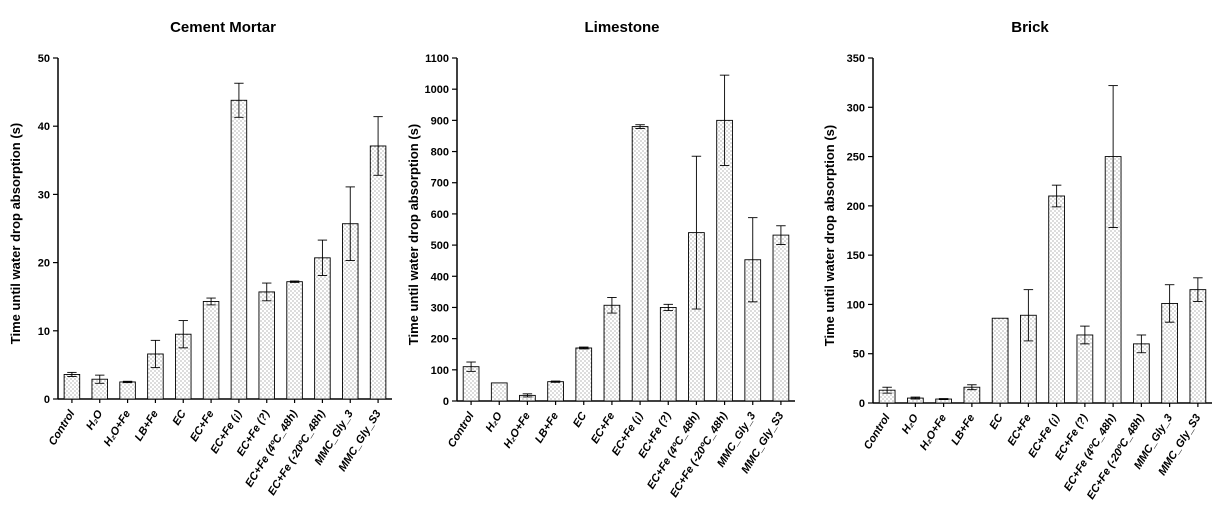 The width and height of the screenshot is (1216, 516). Describe the element at coordinates (440, 277) in the screenshot. I see `y-tick-label: 400` at that location.